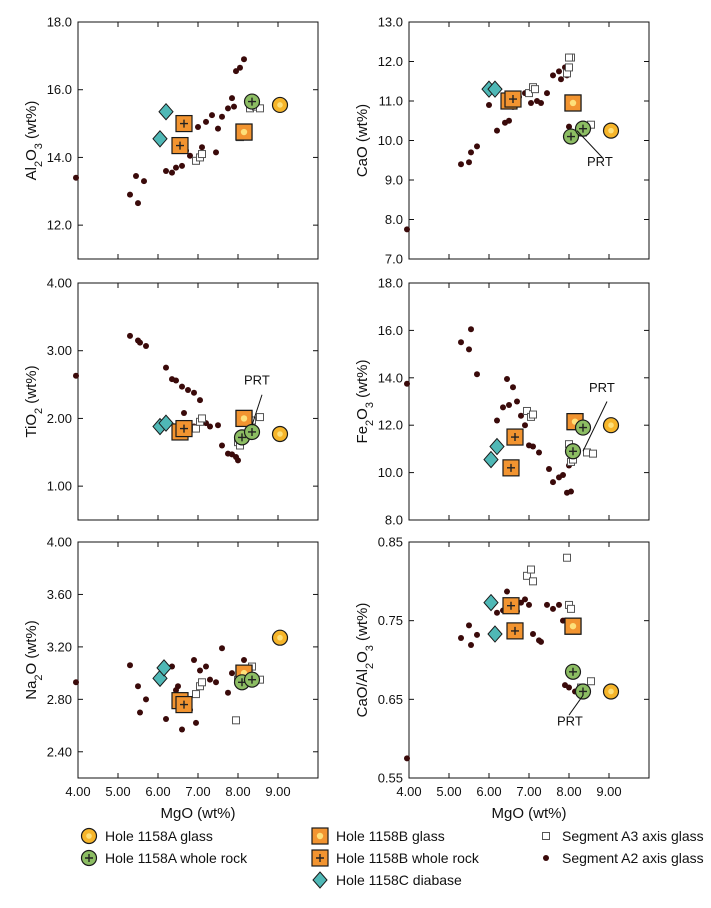 This screenshot has width=711, height=908. What do you see at coordinates (378, 836) in the screenshot?
I see `legend-item-bg: Hole 1158B glass` at bounding box center [378, 836].